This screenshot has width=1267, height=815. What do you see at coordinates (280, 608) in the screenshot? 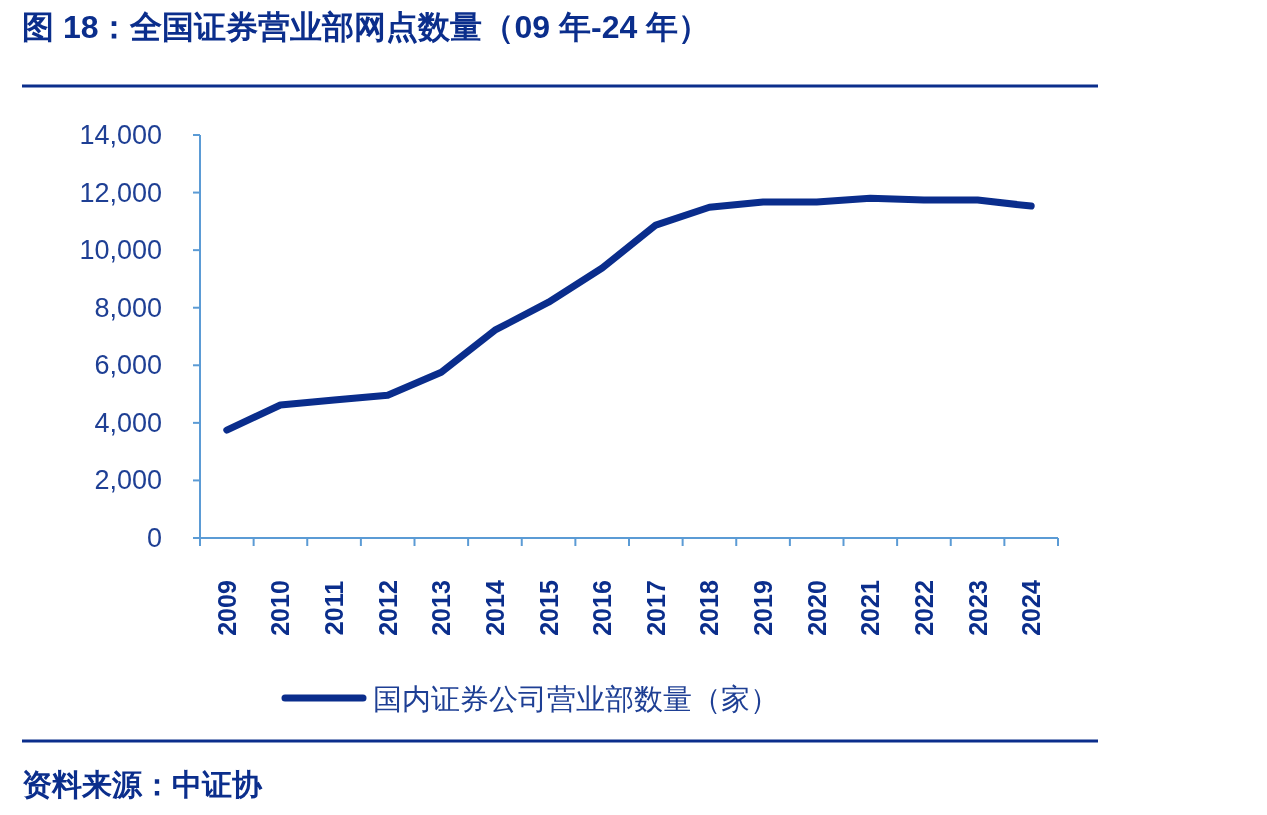
I see `x-tick-label: 2010` at bounding box center [280, 608].